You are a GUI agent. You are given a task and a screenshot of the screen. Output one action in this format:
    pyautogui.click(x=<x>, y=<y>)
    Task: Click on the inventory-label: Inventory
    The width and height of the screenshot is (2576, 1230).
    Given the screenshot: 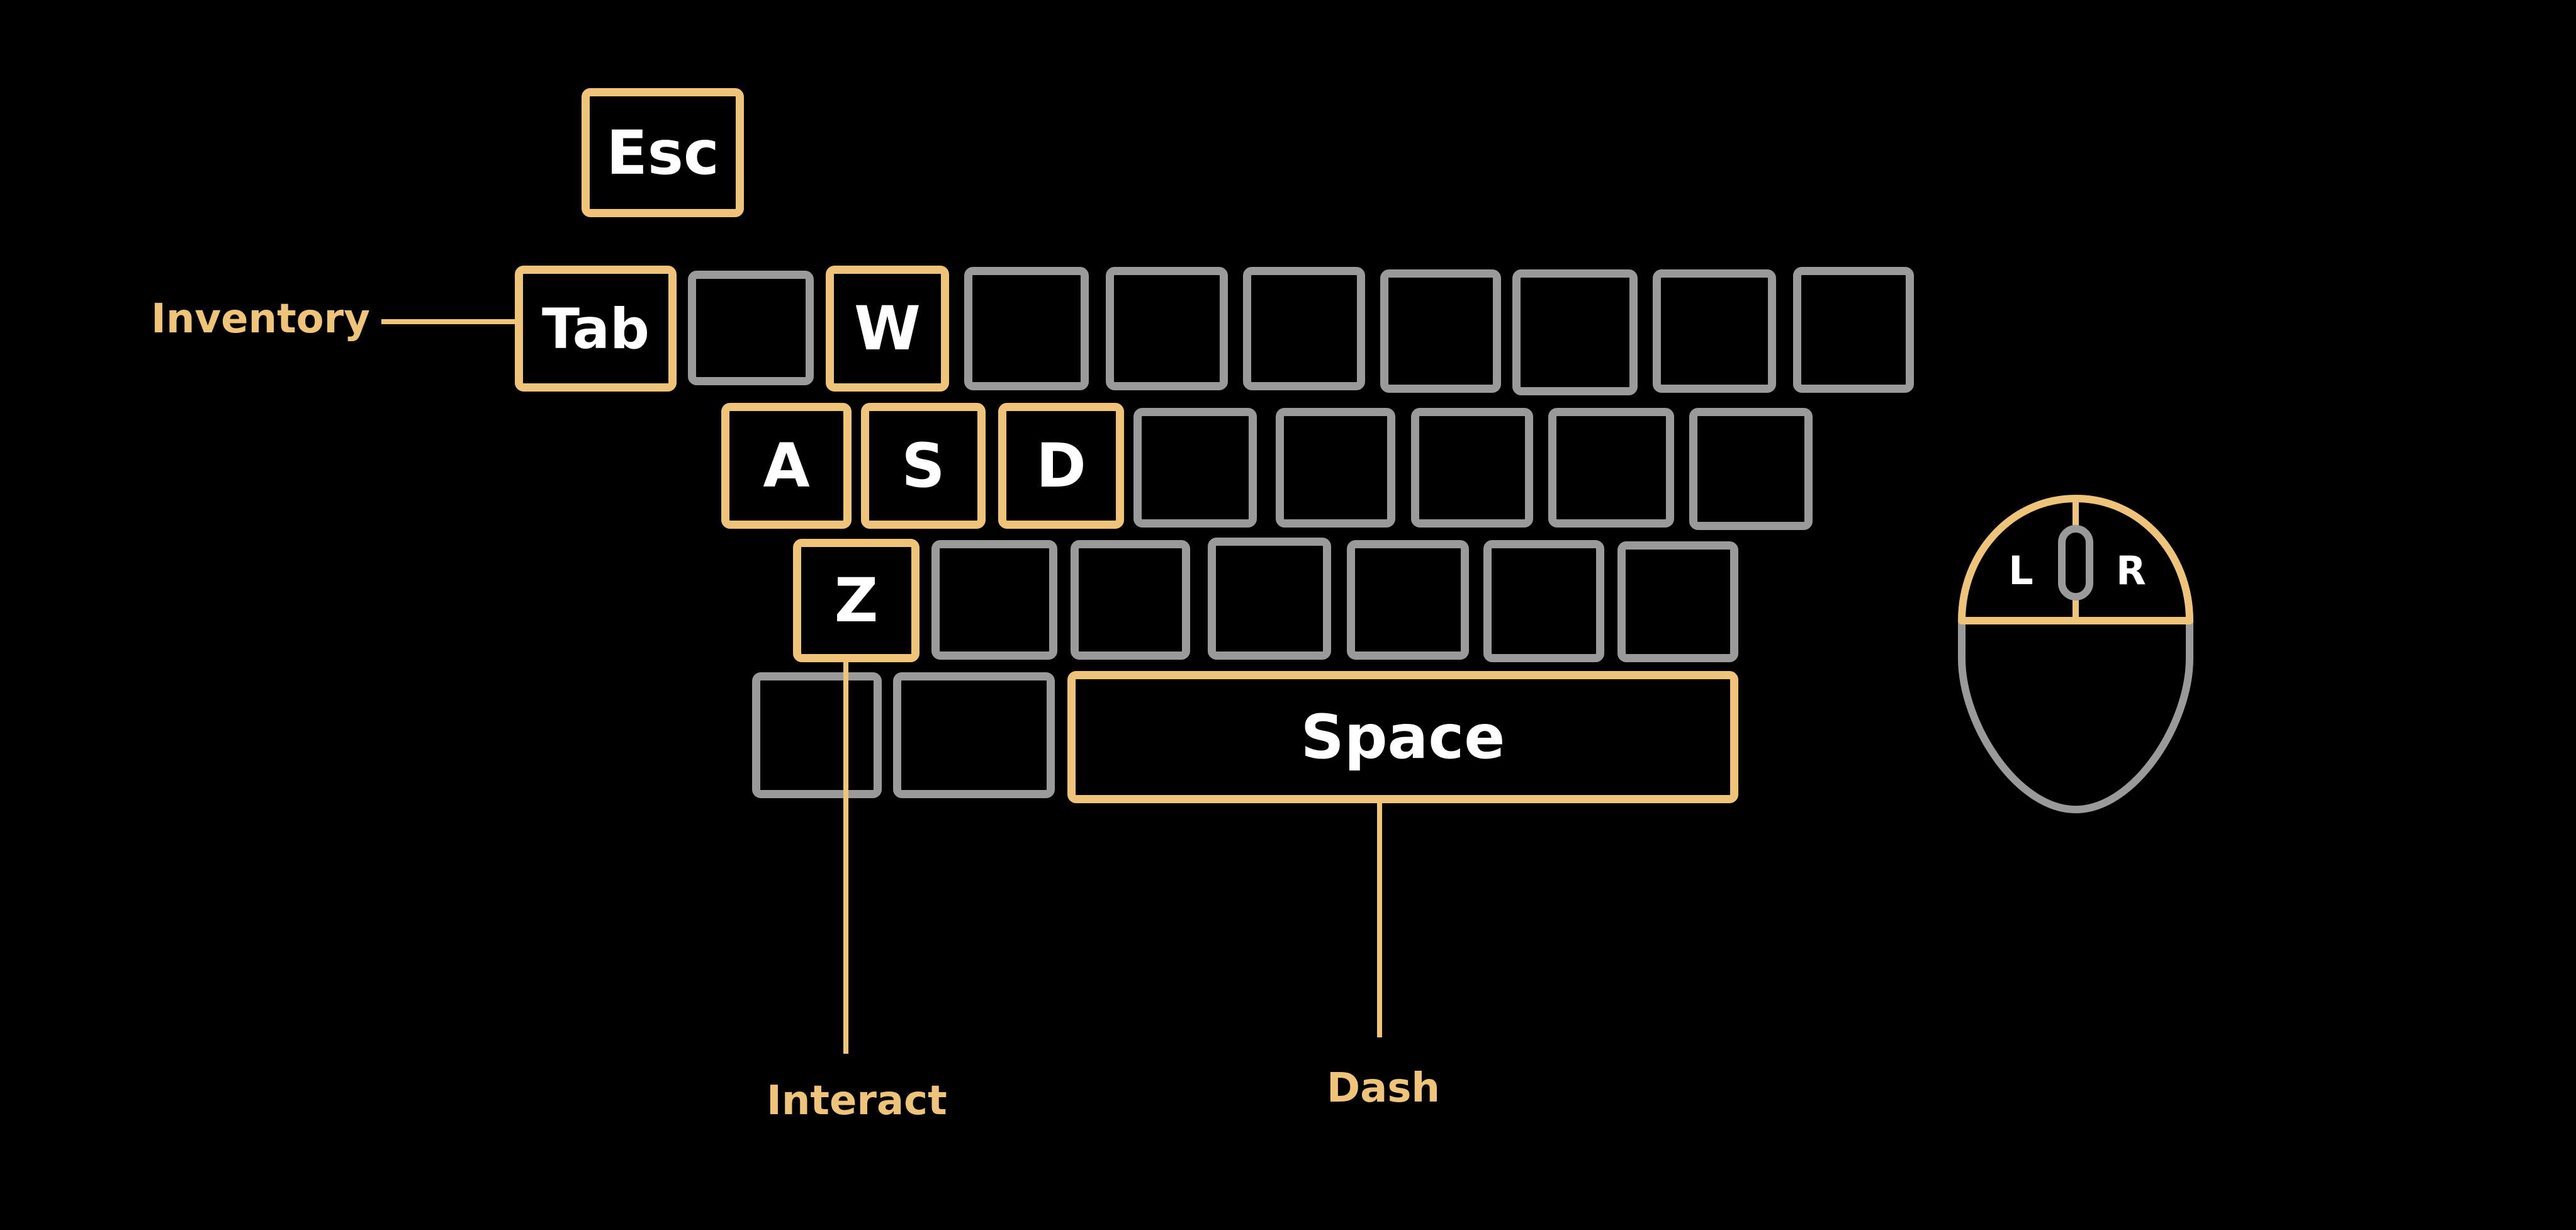 What is the action you would take?
    pyautogui.click(x=260, y=319)
    